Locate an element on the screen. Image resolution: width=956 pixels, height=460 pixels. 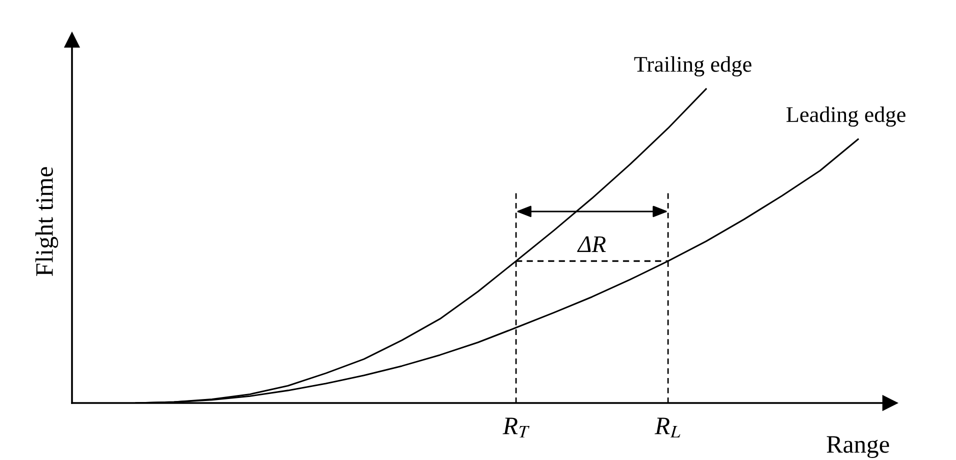
x-tick-label: R$_{L}$ is located at coordinates (667, 428).